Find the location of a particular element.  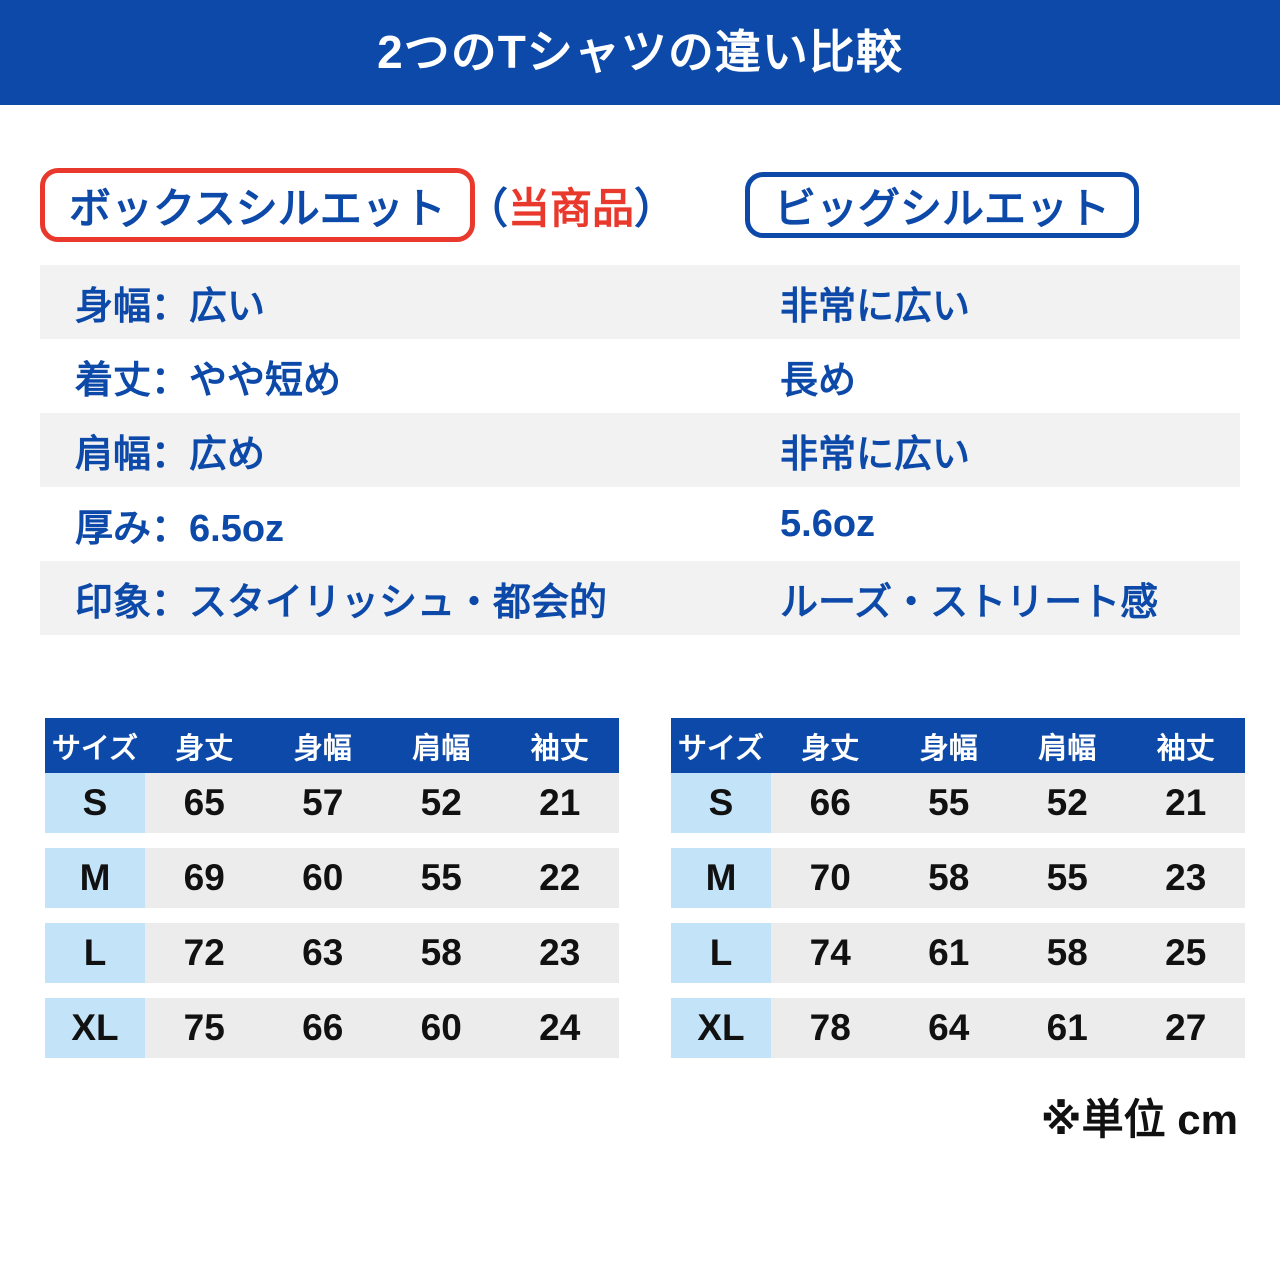

comparison-row-shoulder-width: 肩幅：広め 非常に広い is located at coordinates (640, 450).